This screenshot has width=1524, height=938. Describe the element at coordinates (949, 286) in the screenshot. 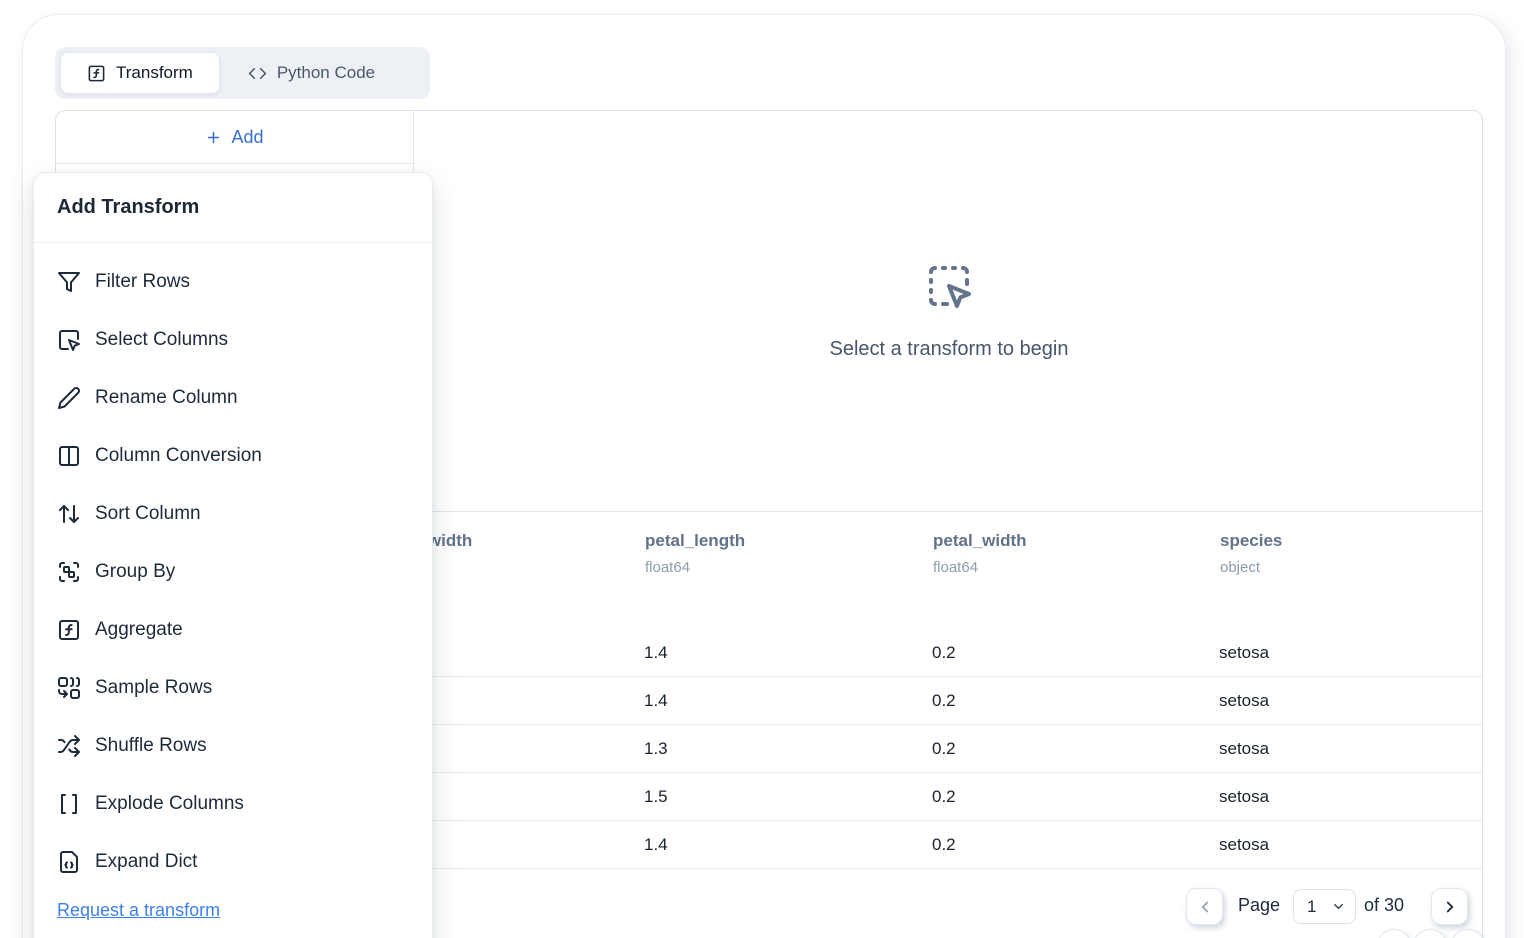

I see `square-dashed-mouse-pointer-icon` at that location.